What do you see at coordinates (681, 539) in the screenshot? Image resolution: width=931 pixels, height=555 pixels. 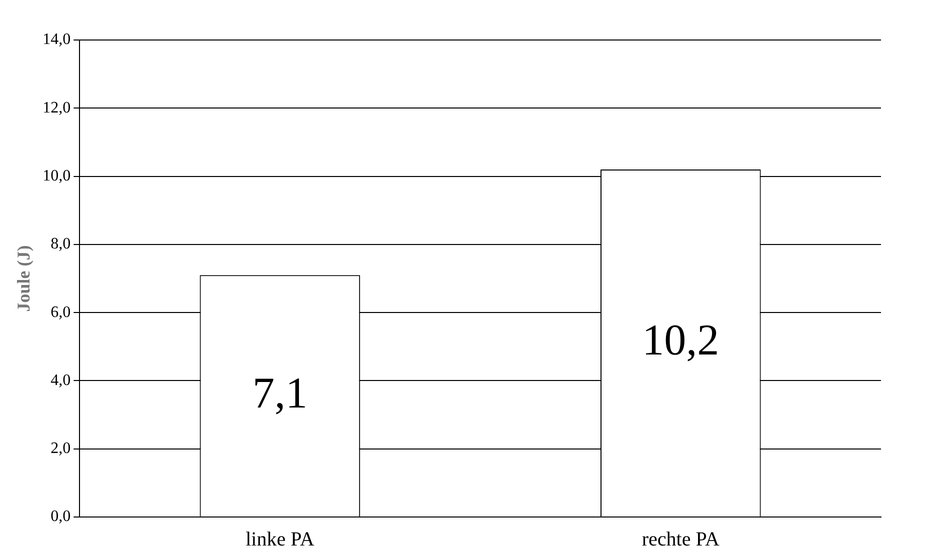 I see `x-tick-label: rechte PA` at bounding box center [681, 539].